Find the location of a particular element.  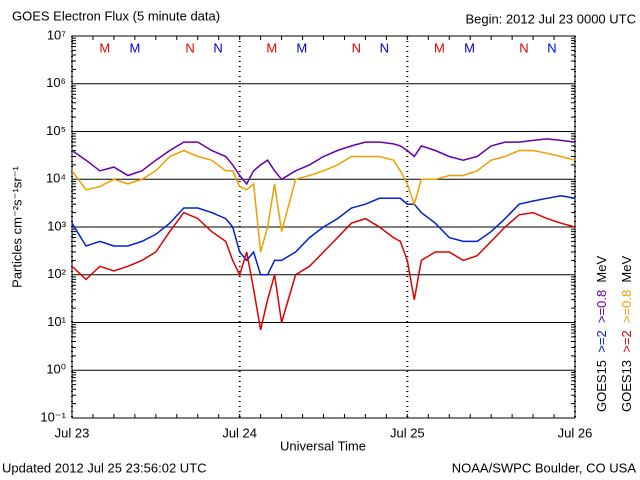

y-tick-label: 10⁶ is located at coordinates (56, 82).